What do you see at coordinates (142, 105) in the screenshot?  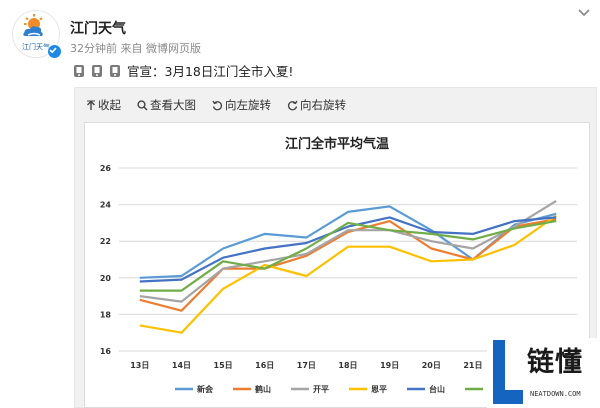 I see `magnifier-icon` at bounding box center [142, 105].